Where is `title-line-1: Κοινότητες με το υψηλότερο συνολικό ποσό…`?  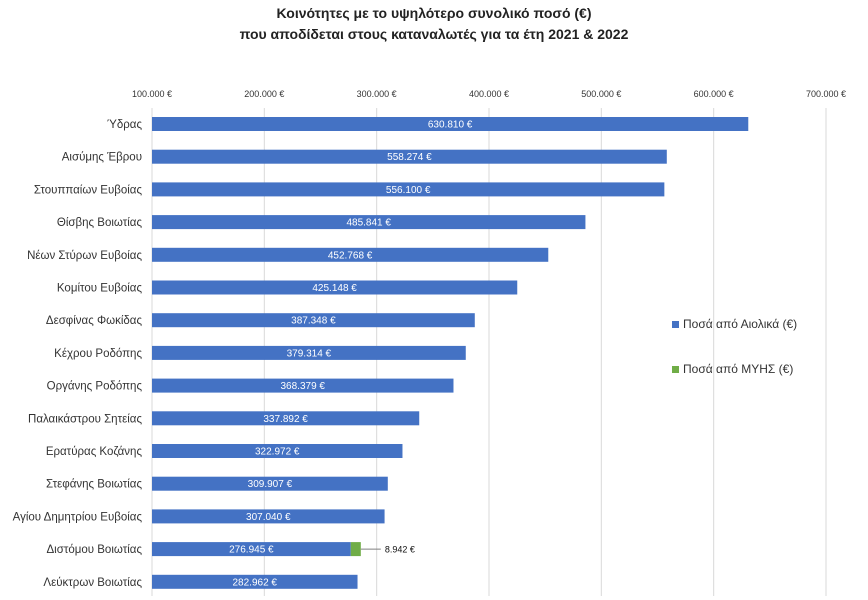 title-line-1: Κοινότητες με το υψηλότερο συνολικό ποσό… is located at coordinates (434, 13).